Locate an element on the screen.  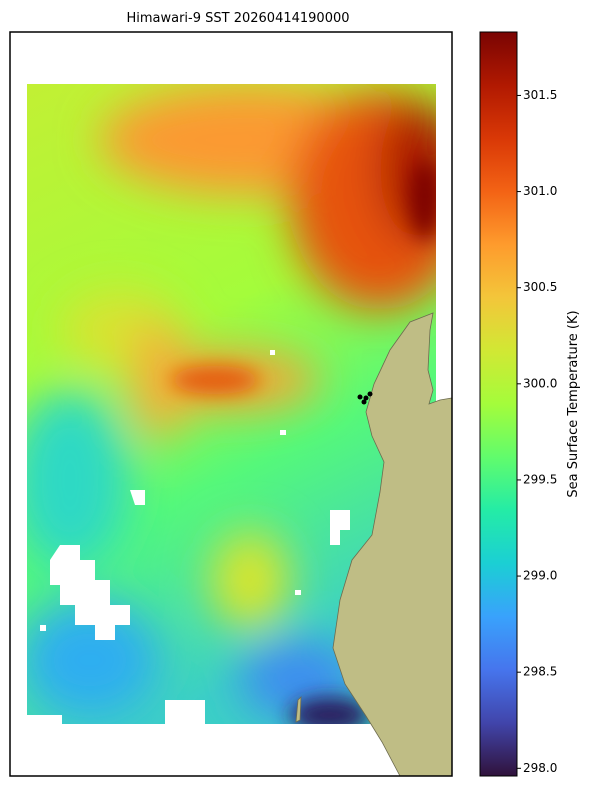
colorbar-tick-label: 300.5 is located at coordinates (540, 287).